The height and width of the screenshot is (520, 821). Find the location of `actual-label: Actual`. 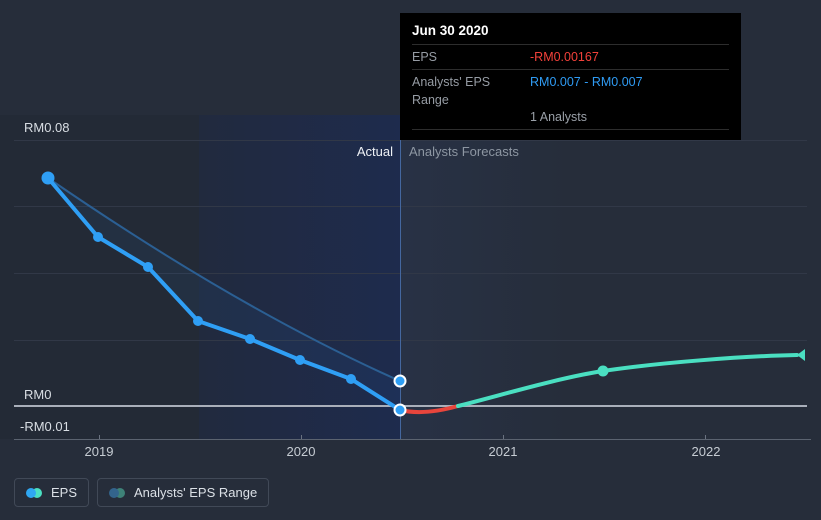

actual-label: Actual is located at coordinates (374, 151).